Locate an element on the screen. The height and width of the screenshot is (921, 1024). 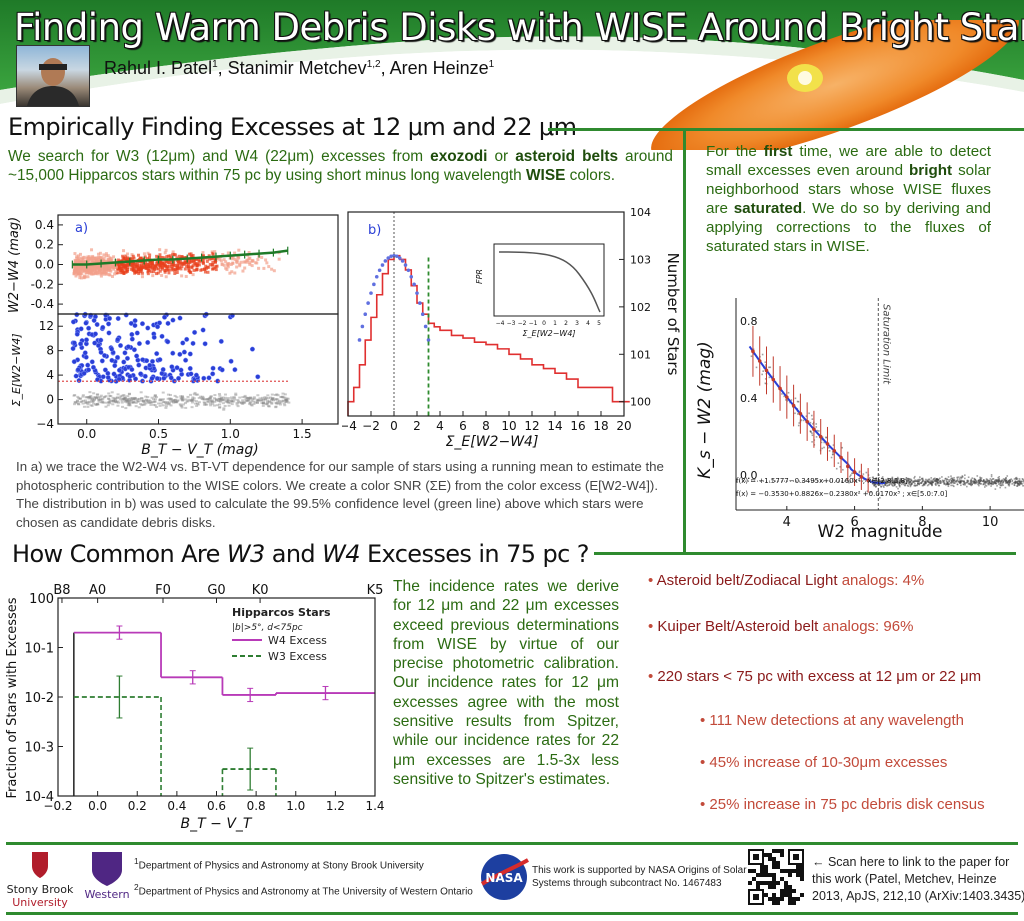
x-tick-label: 8 is located at coordinates (486, 426).